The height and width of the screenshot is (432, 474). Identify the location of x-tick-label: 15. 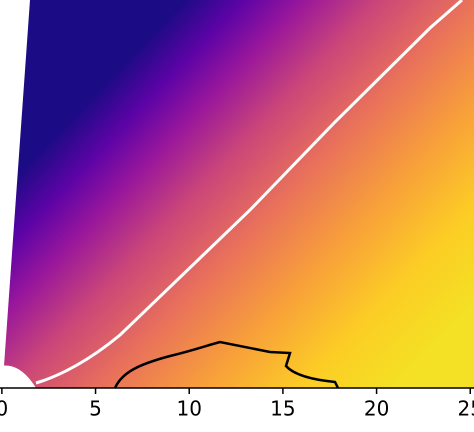
(282, 409).